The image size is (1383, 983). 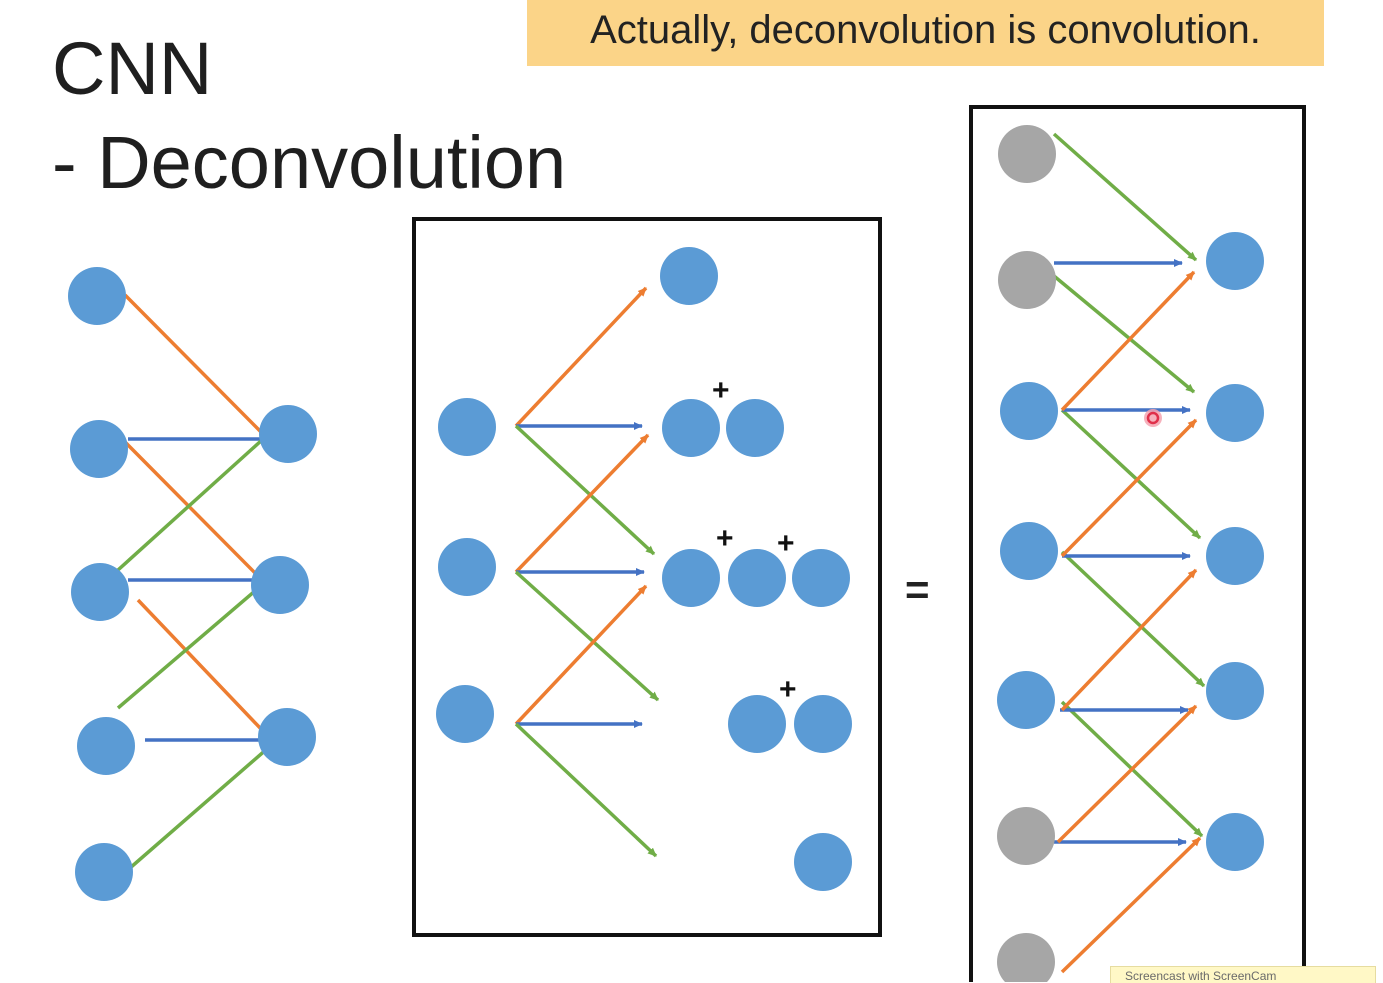 I want to click on convolution-nodes, so click(x=192, y=584).